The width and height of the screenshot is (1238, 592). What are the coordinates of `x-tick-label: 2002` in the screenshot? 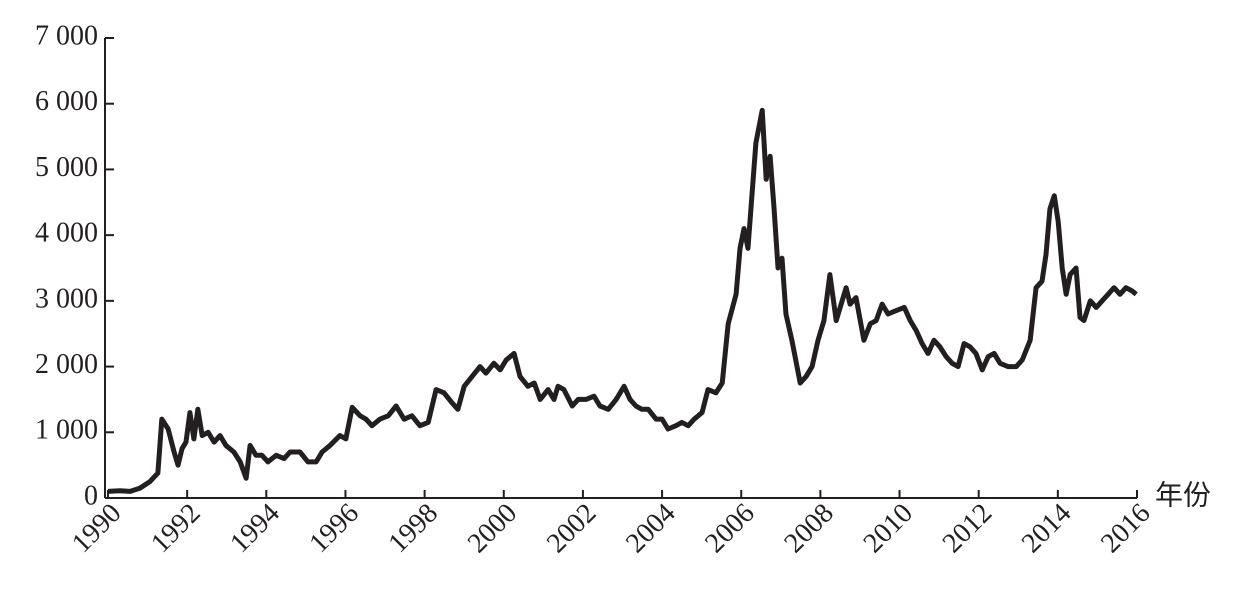 It's located at (572, 529).